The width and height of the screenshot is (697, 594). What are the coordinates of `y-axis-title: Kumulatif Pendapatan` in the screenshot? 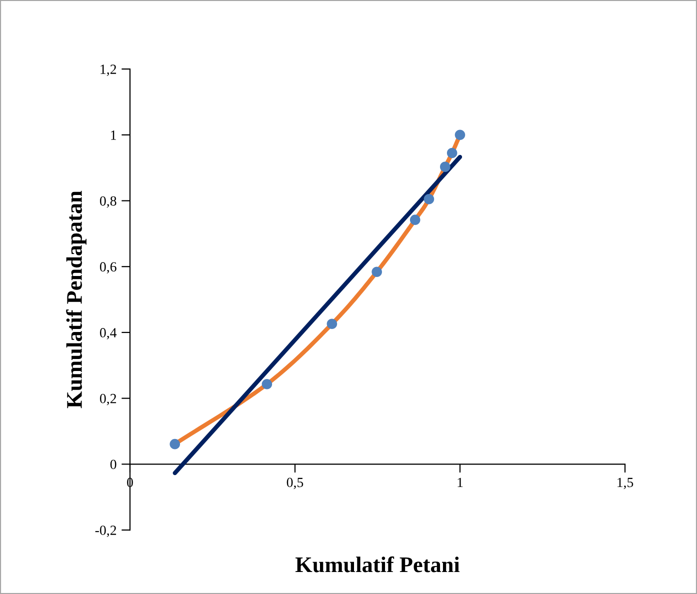 It's located at (76, 299).